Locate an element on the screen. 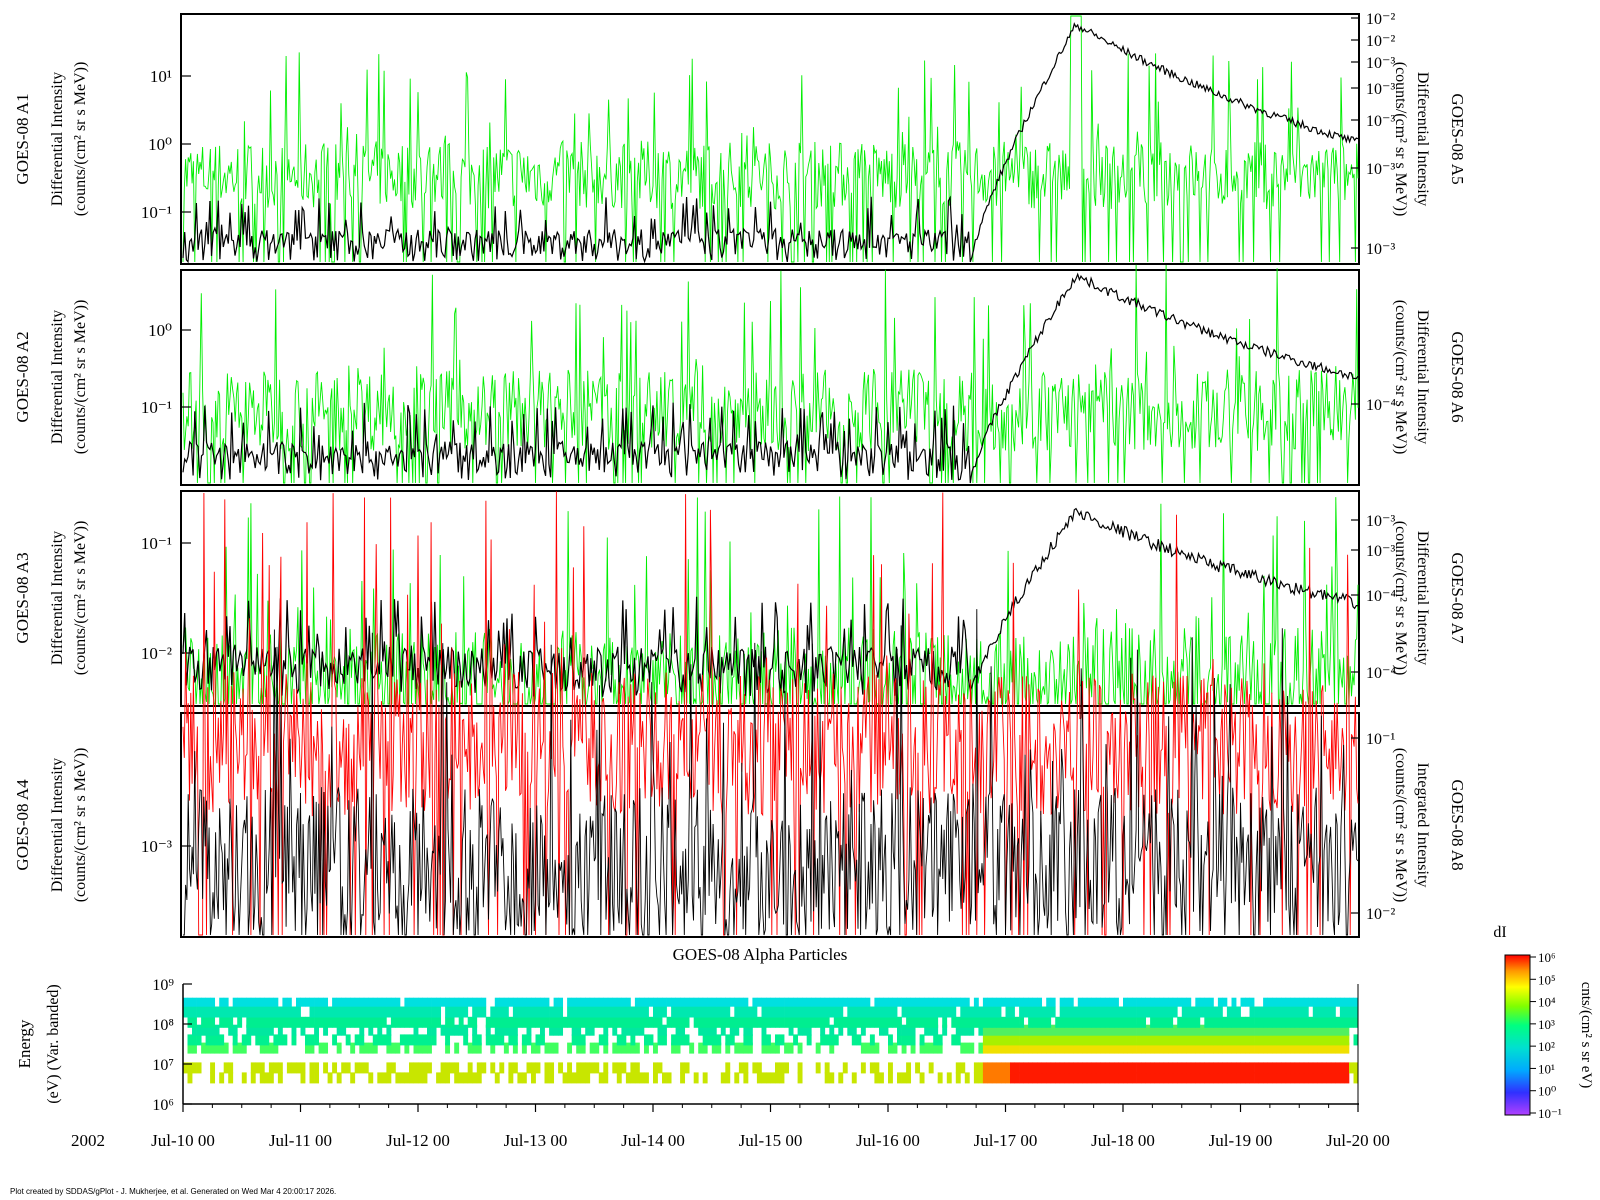 This screenshot has height=1200, width=1600. x-tick-label: Jul-18 00 is located at coordinates (1123, 1140).